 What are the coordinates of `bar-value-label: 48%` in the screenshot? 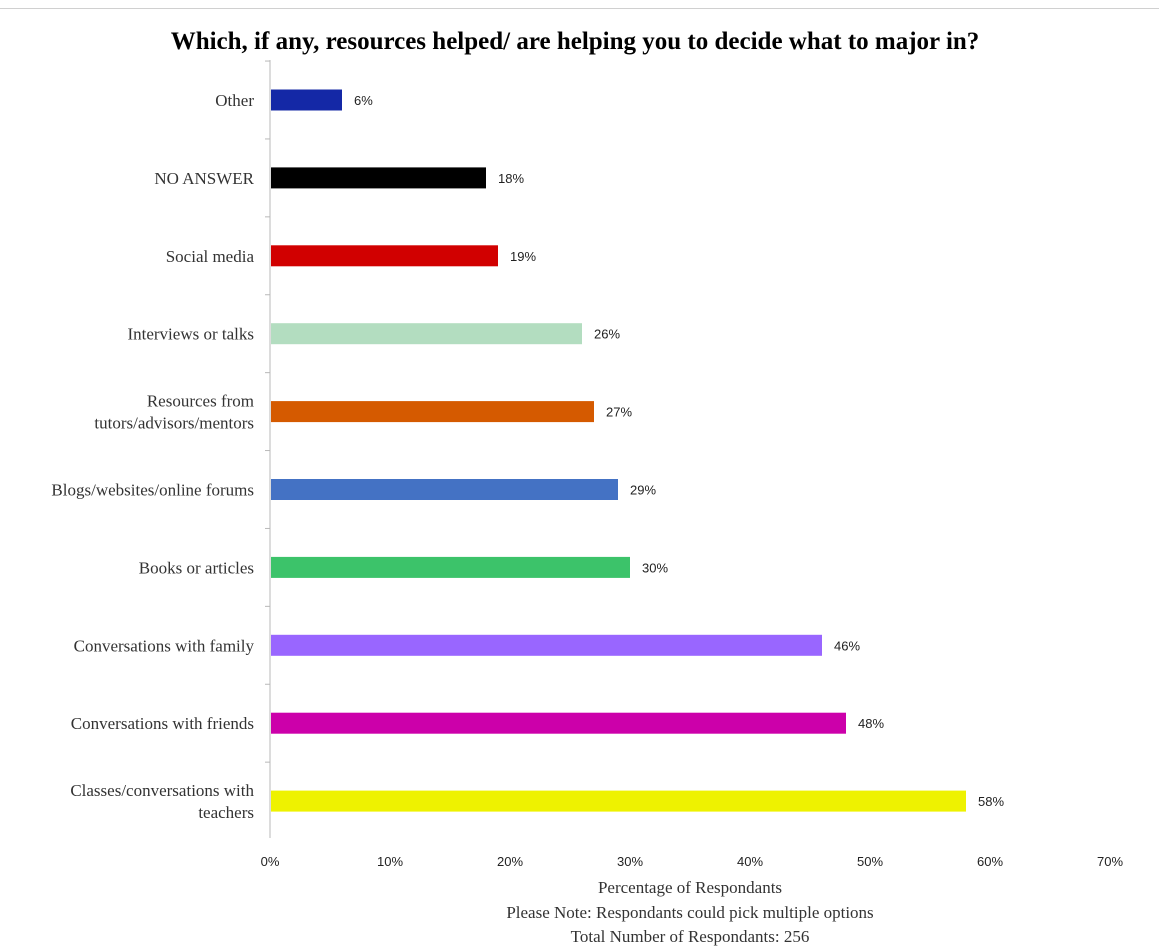 It's located at (871, 723).